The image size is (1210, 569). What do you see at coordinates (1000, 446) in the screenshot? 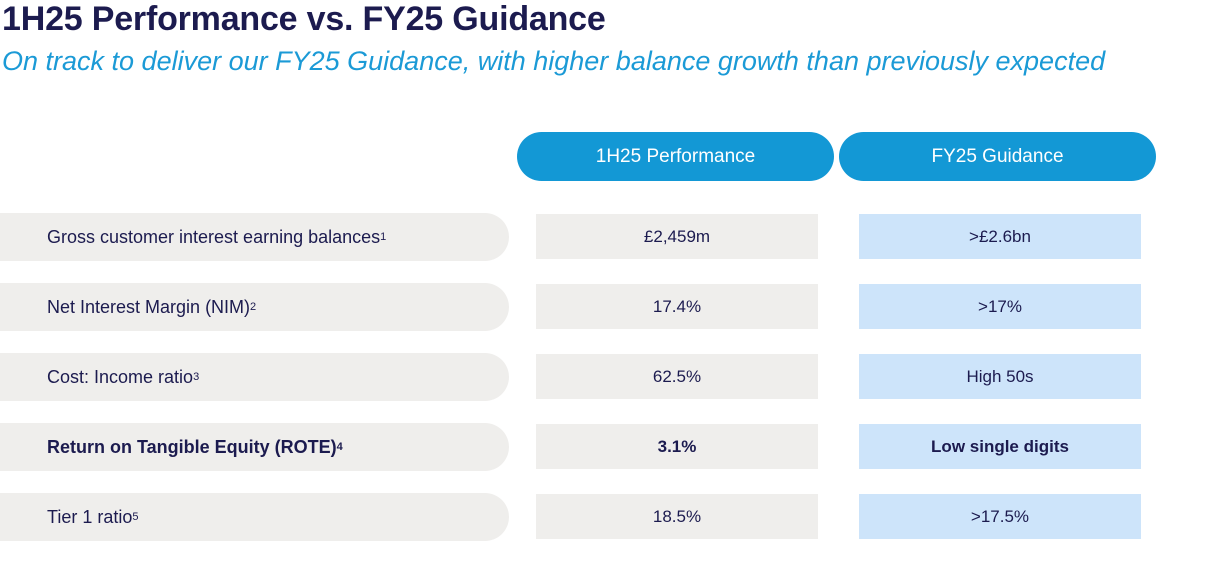
I see `guidance-value-rote: Low single digits` at bounding box center [1000, 446].